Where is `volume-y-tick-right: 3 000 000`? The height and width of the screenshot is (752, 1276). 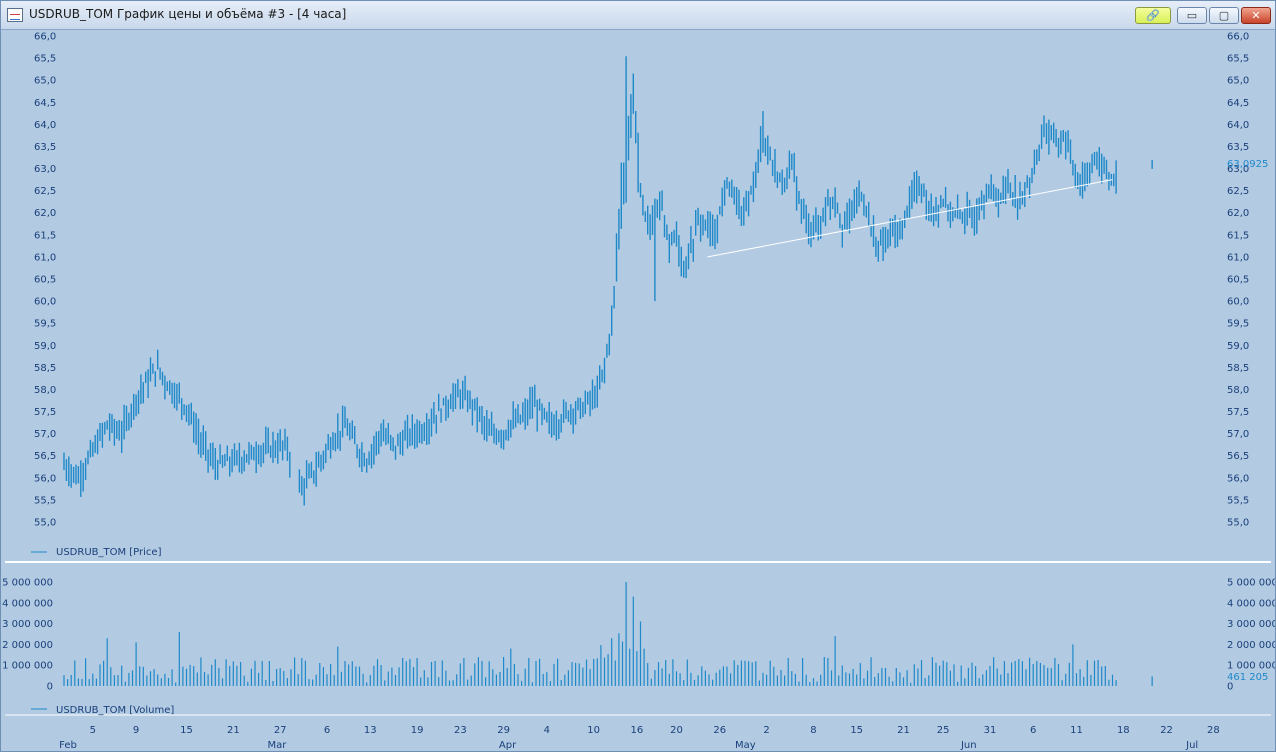 volume-y-tick-right: 3 000 000 is located at coordinates (1251, 624).